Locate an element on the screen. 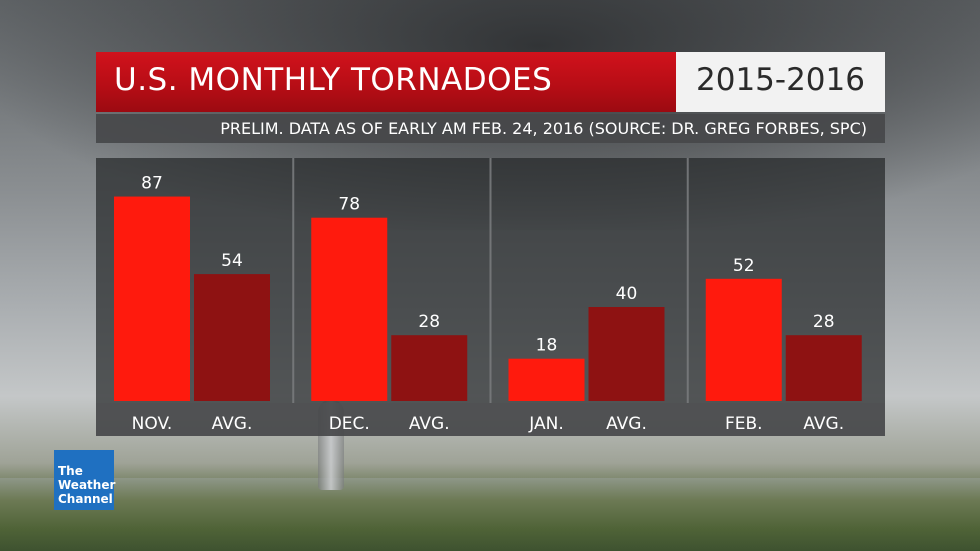 Image resolution: width=980 pixels, height=551 pixels. chart-title: U.S. MONTHLY TORNADOES is located at coordinates (333, 80).